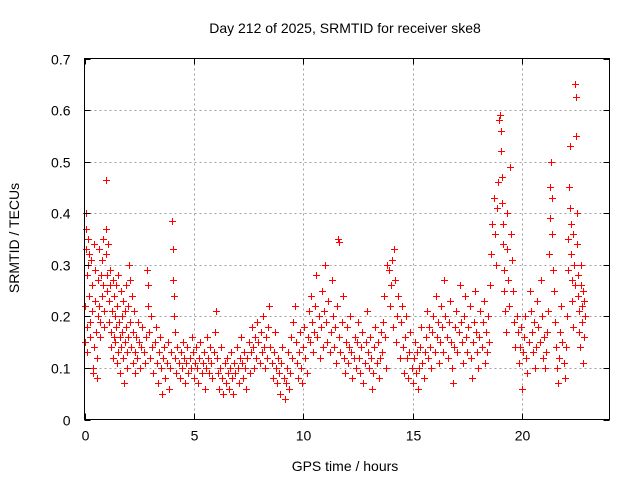 The image size is (640, 480). Describe the element at coordinates (61, 240) in the screenshot. I see `y-tick-labels: 0 0.1 0.2 0.3 0.4 0.5 0.6 0.7` at that location.